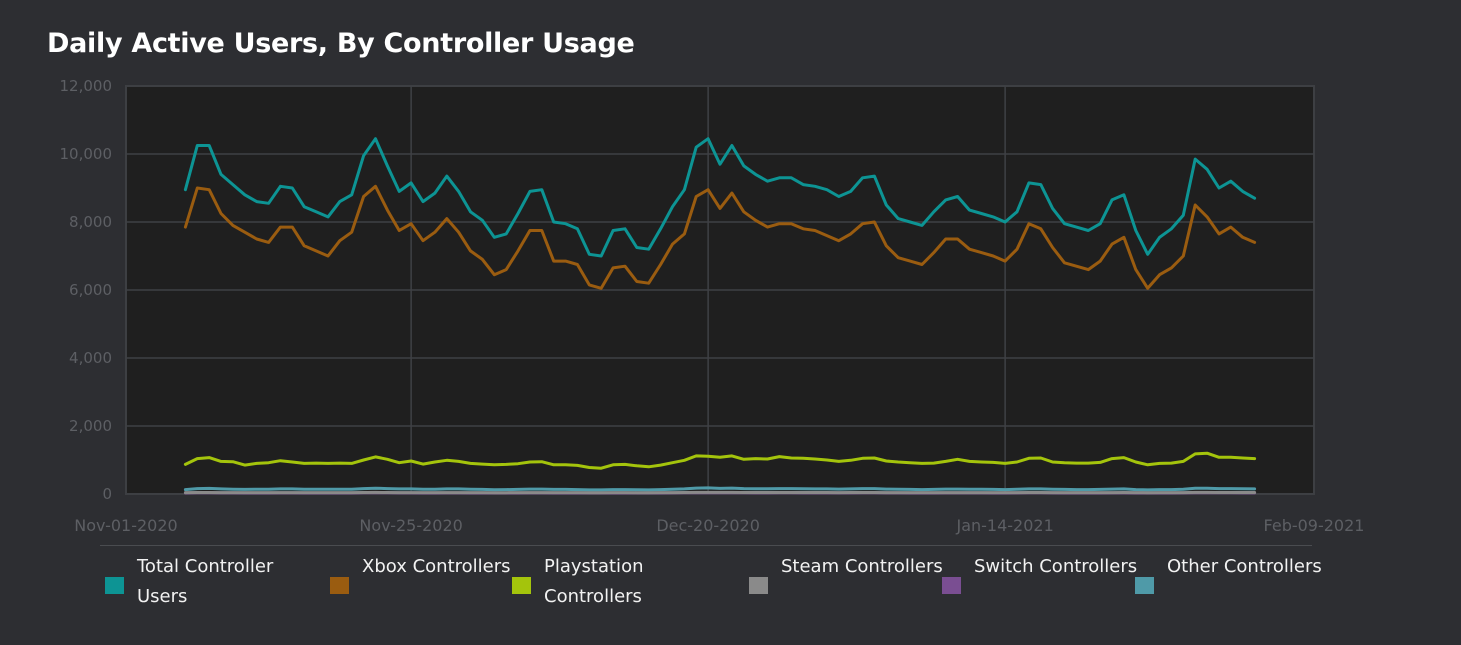 Image resolution: width=1461 pixels, height=645 pixels. What do you see at coordinates (1244, 566) in the screenshot?
I see `legend-label: Other Controllers` at bounding box center [1244, 566].